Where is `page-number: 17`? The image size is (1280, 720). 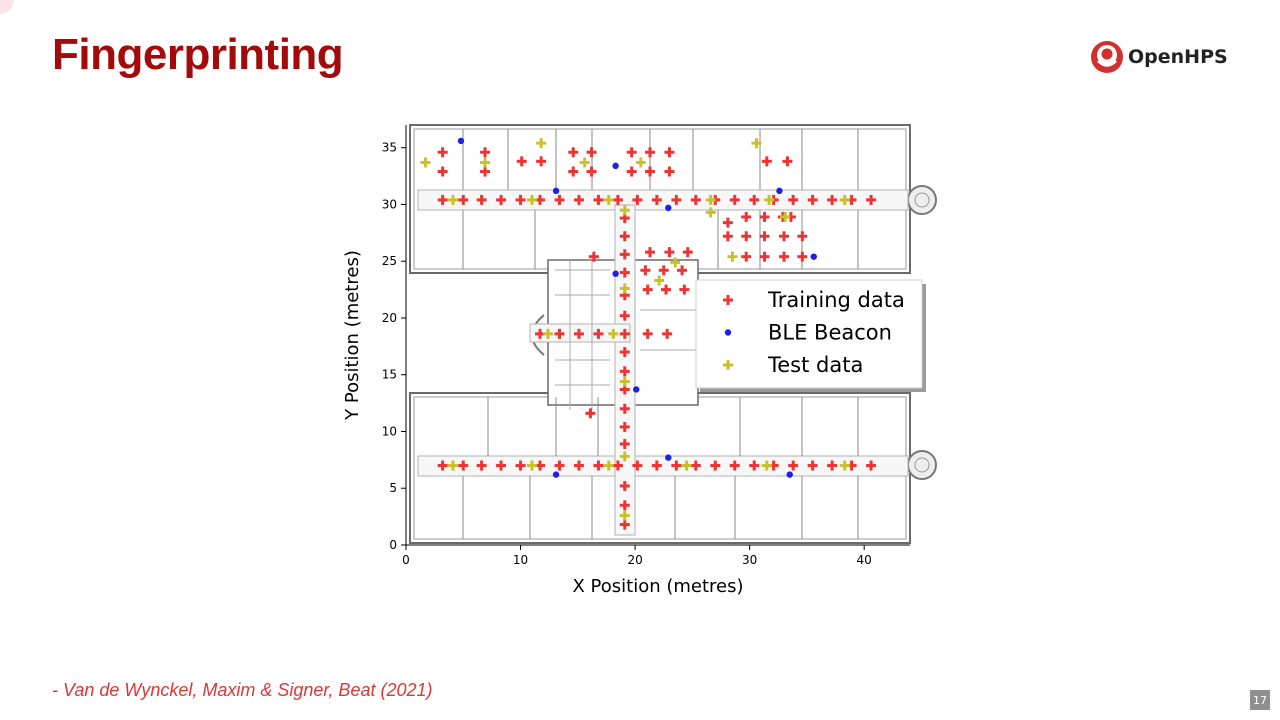 page-number: 17 is located at coordinates (1260, 700).